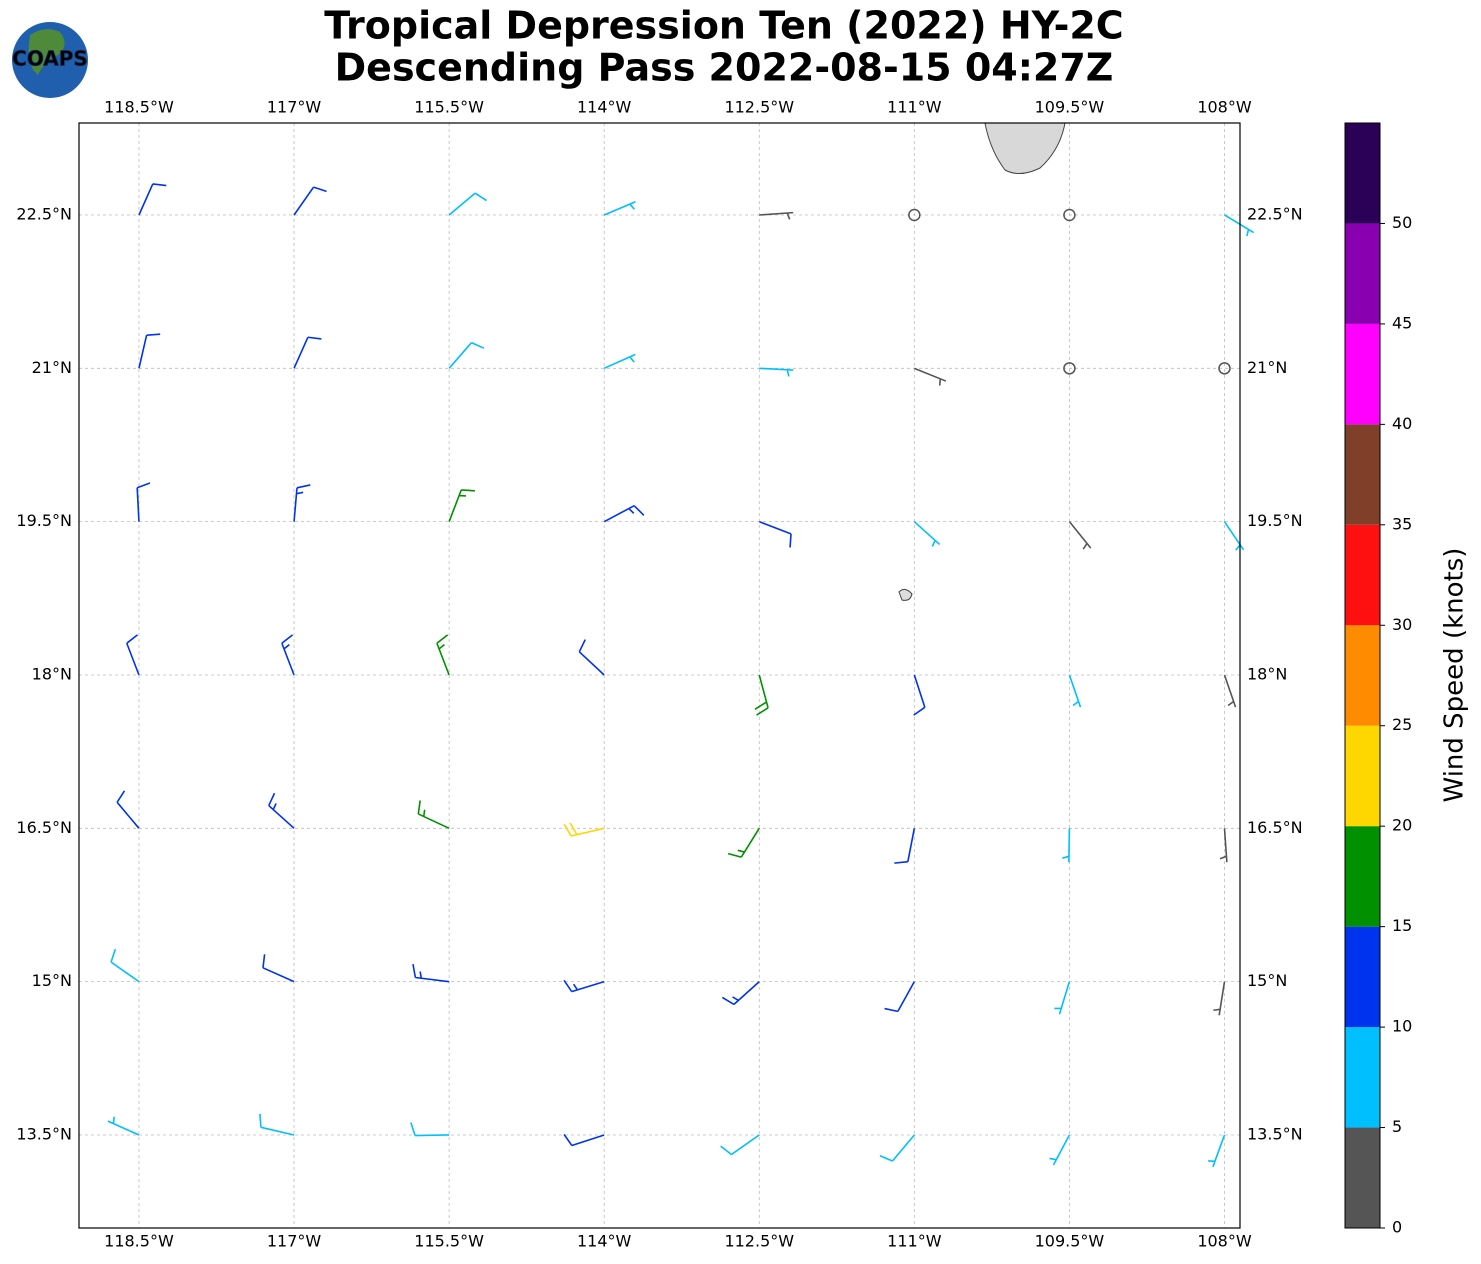 The height and width of the screenshot is (1264, 1481). Describe the element at coordinates (1402, 724) in the screenshot. I see `colorbar-tick-label: 25` at that location.